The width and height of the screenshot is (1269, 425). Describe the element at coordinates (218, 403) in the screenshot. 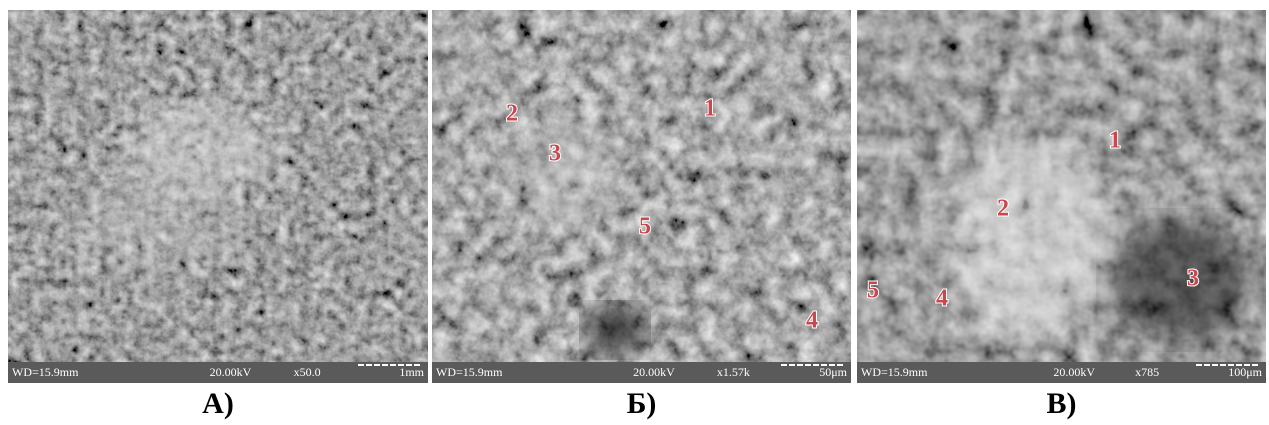

I see `panel-caption: А)` at that location.